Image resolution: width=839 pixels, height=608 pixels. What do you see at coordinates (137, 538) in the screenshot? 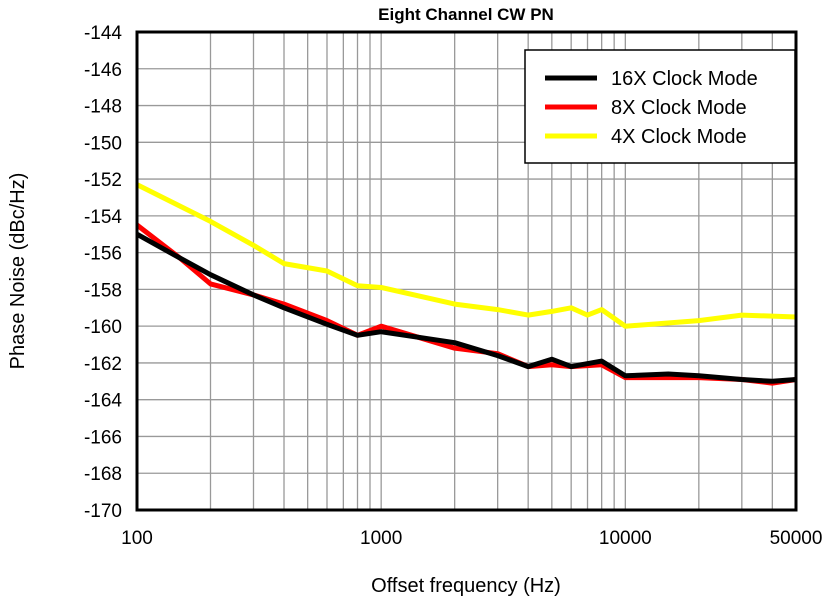
I see `x-tick-label: 100` at bounding box center [137, 538].